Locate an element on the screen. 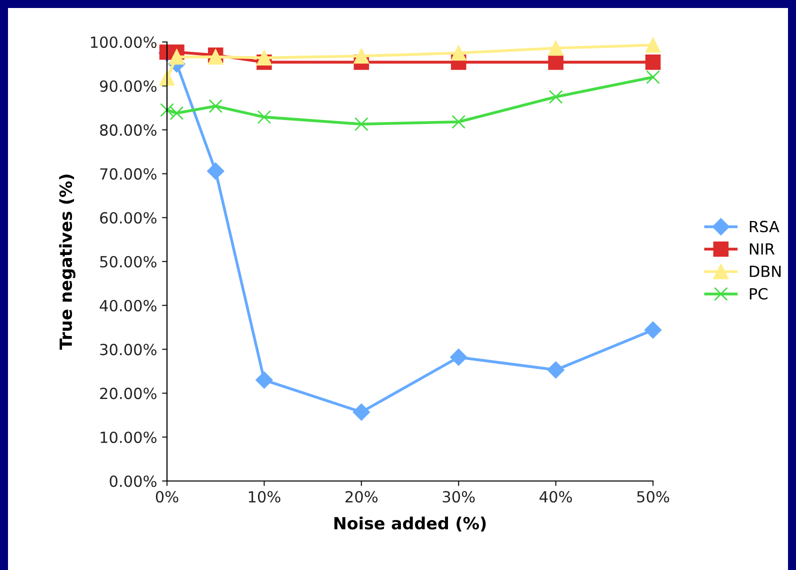 The height and width of the screenshot is (570, 796). y-tick-label: 60.00% is located at coordinates (128, 218).